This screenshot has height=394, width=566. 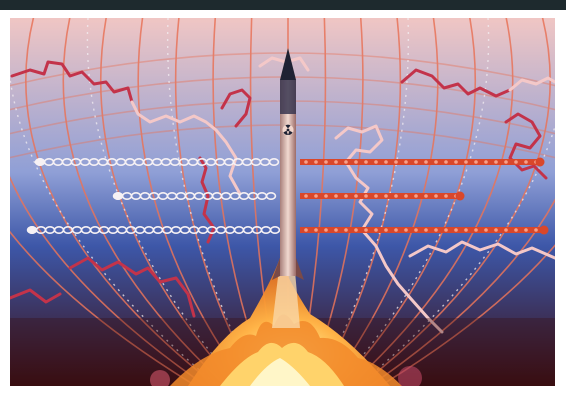 I want to click on top-bar, so click(x=283, y=5).